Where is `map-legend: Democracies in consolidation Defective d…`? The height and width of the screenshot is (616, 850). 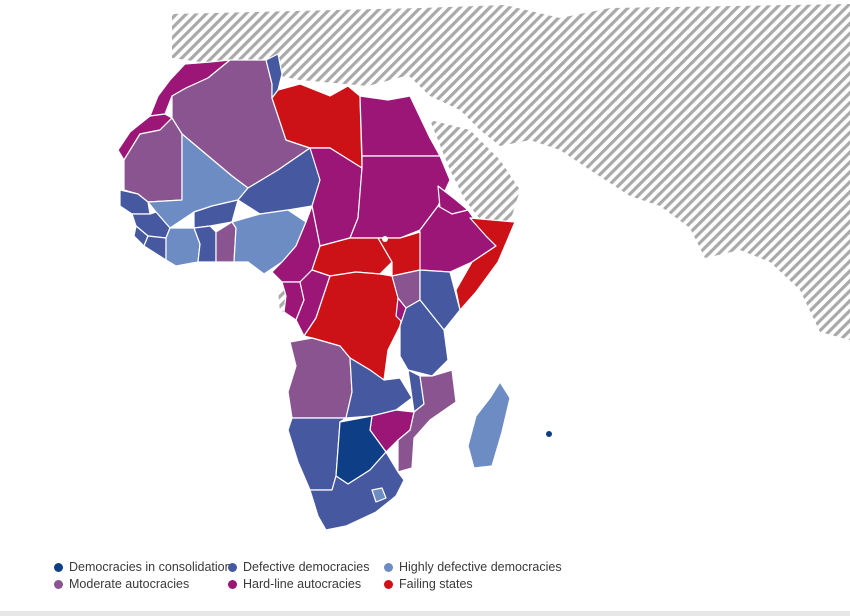 map-legend: Democracies in consolidation Defective d… is located at coordinates (334, 575).